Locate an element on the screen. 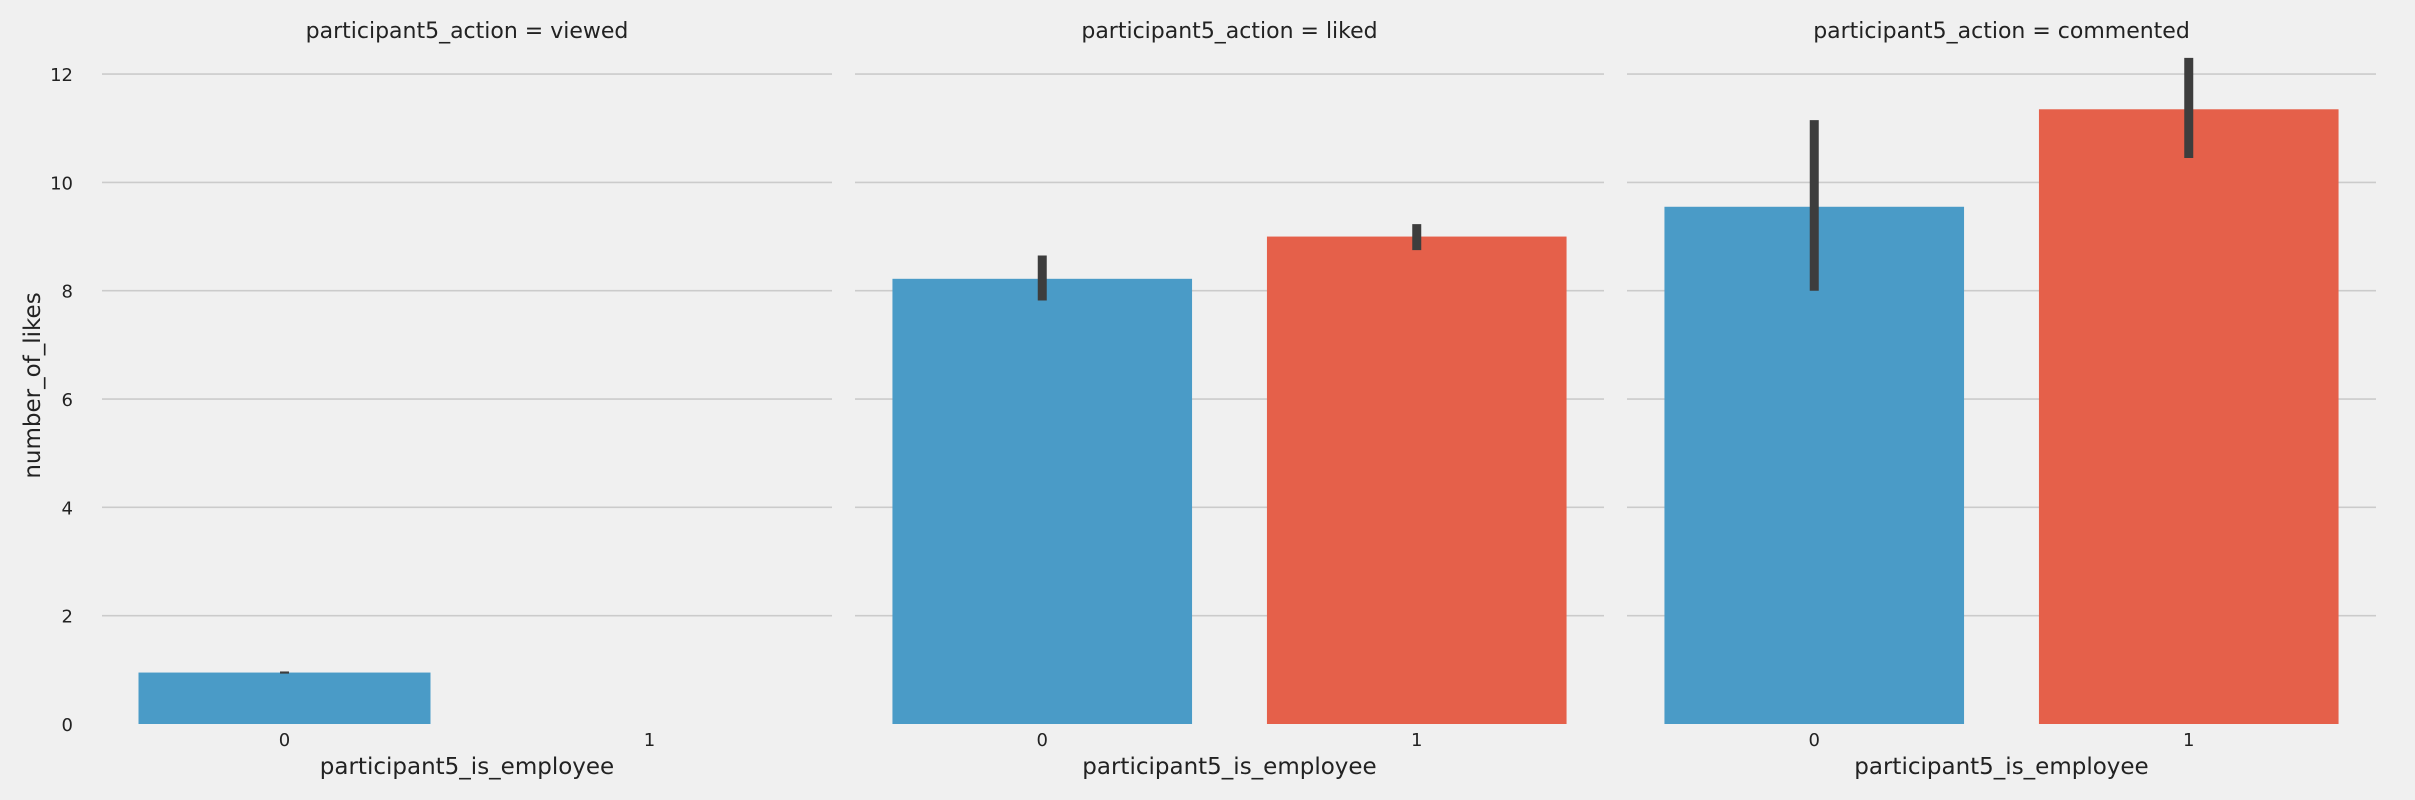  y-tick-label: 6 is located at coordinates (67, 400).